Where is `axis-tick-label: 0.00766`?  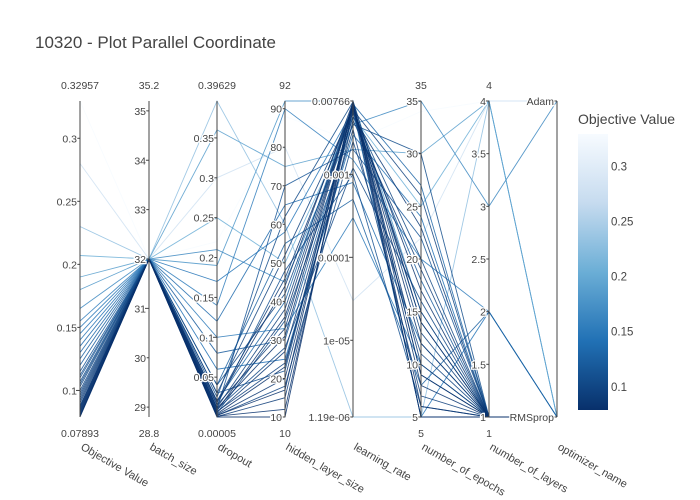
axis-tick-label: 0.00766 is located at coordinates (331, 102).